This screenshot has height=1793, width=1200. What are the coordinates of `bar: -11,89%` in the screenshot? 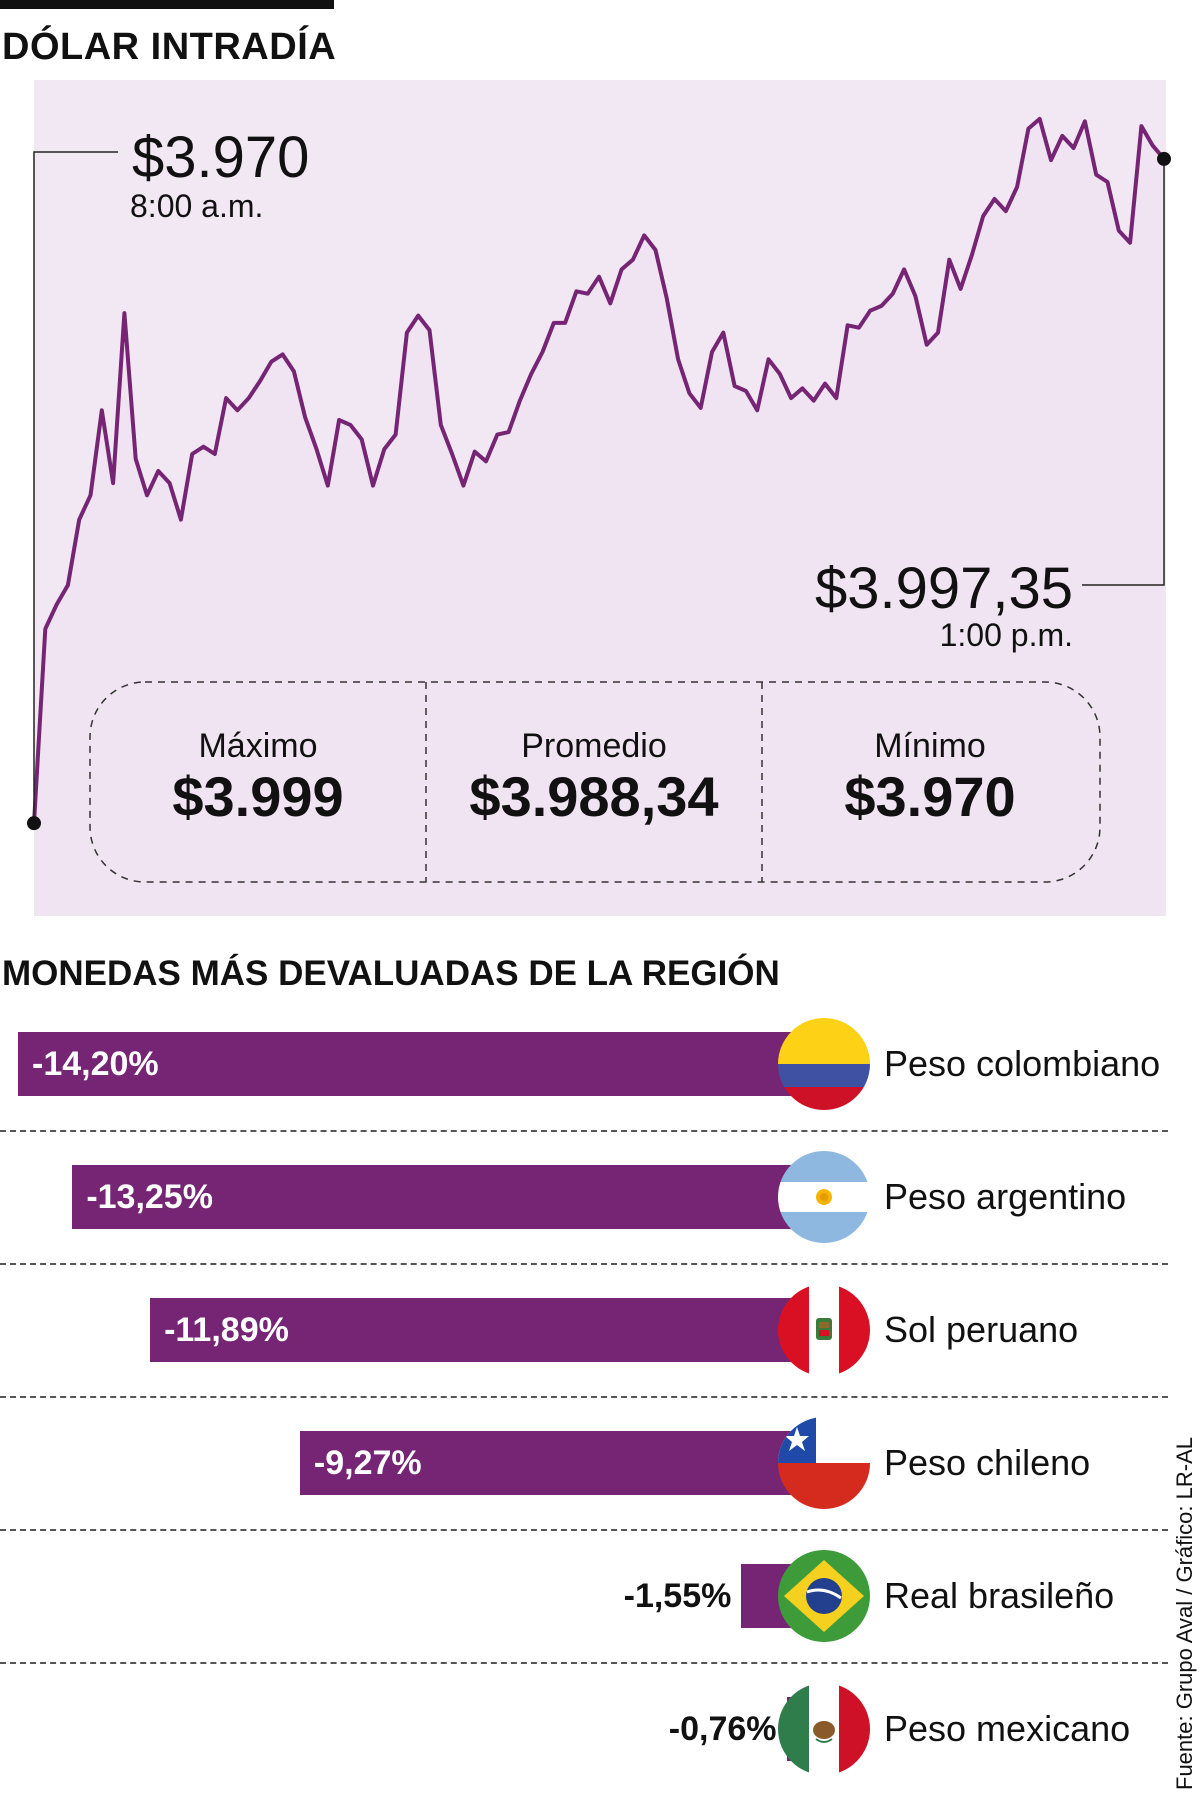 It's located at (490, 1330).